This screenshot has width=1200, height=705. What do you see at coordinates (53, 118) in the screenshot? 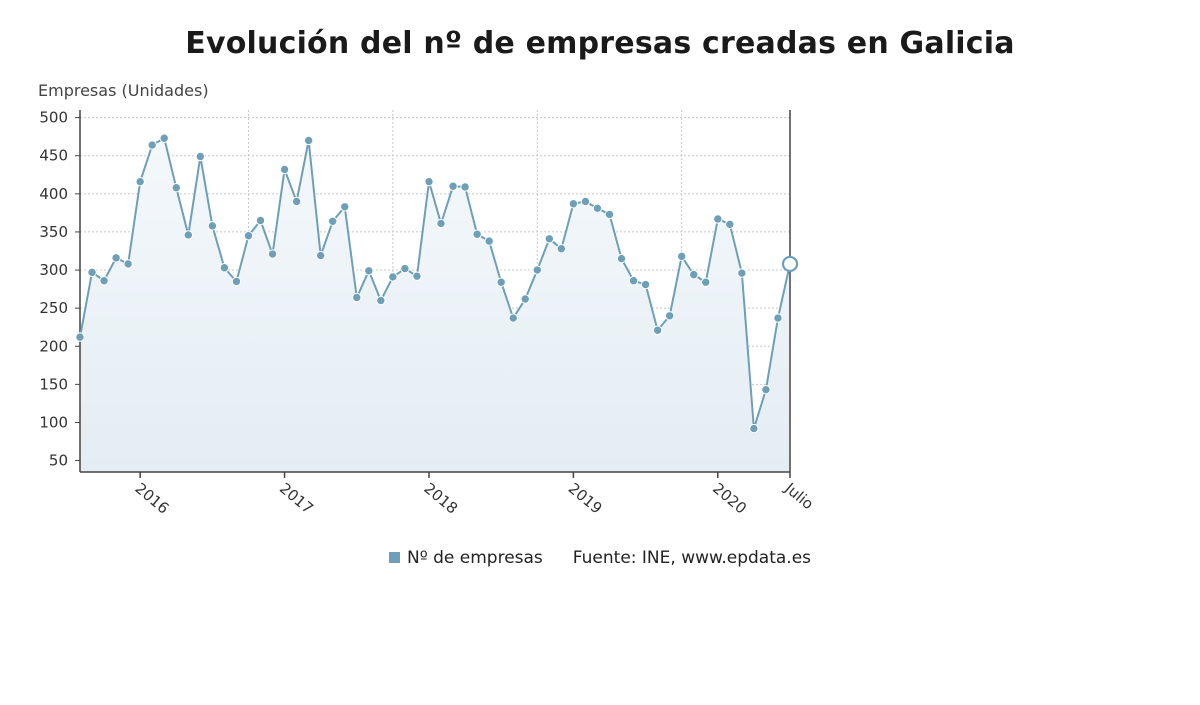
I see `y-tick-label: 500` at bounding box center [53, 118].